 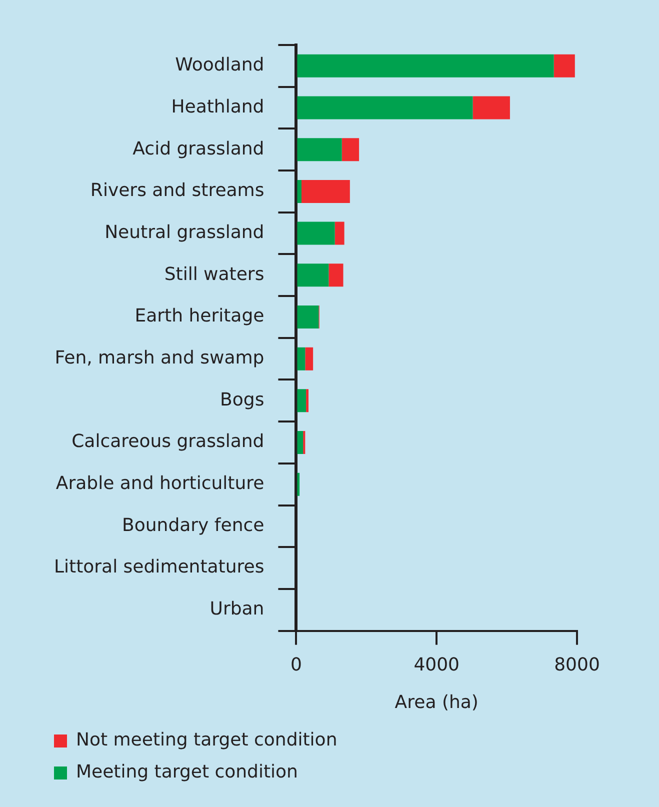 What do you see at coordinates (217, 107) in the screenshot?
I see `y-tick-label: Heathland` at bounding box center [217, 107].